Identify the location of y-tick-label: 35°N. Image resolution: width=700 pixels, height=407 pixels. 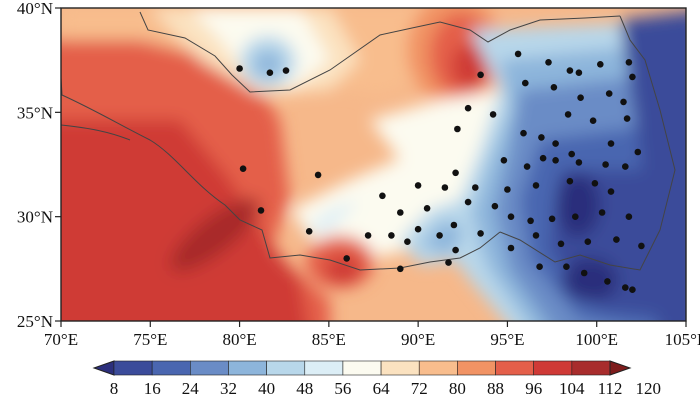
(35, 112).